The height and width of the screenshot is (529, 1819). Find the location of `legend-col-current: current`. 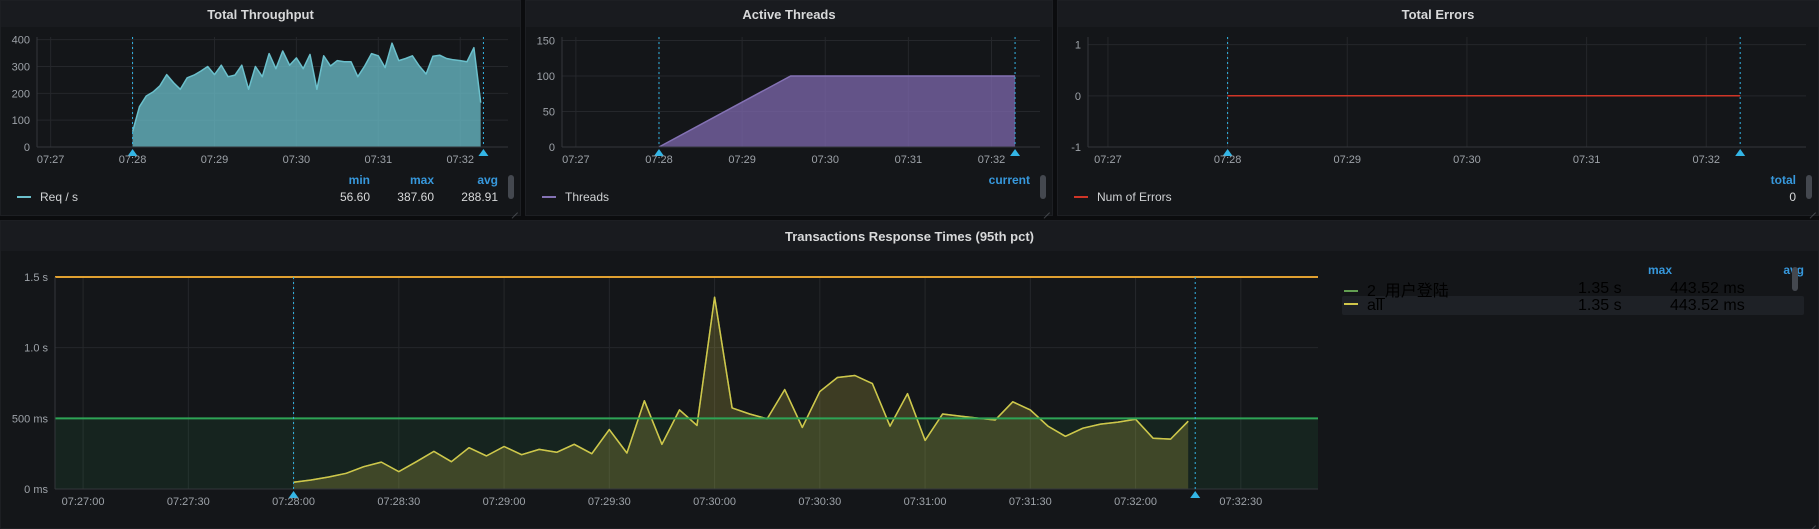

legend-col-current: current is located at coordinates (1009, 180).